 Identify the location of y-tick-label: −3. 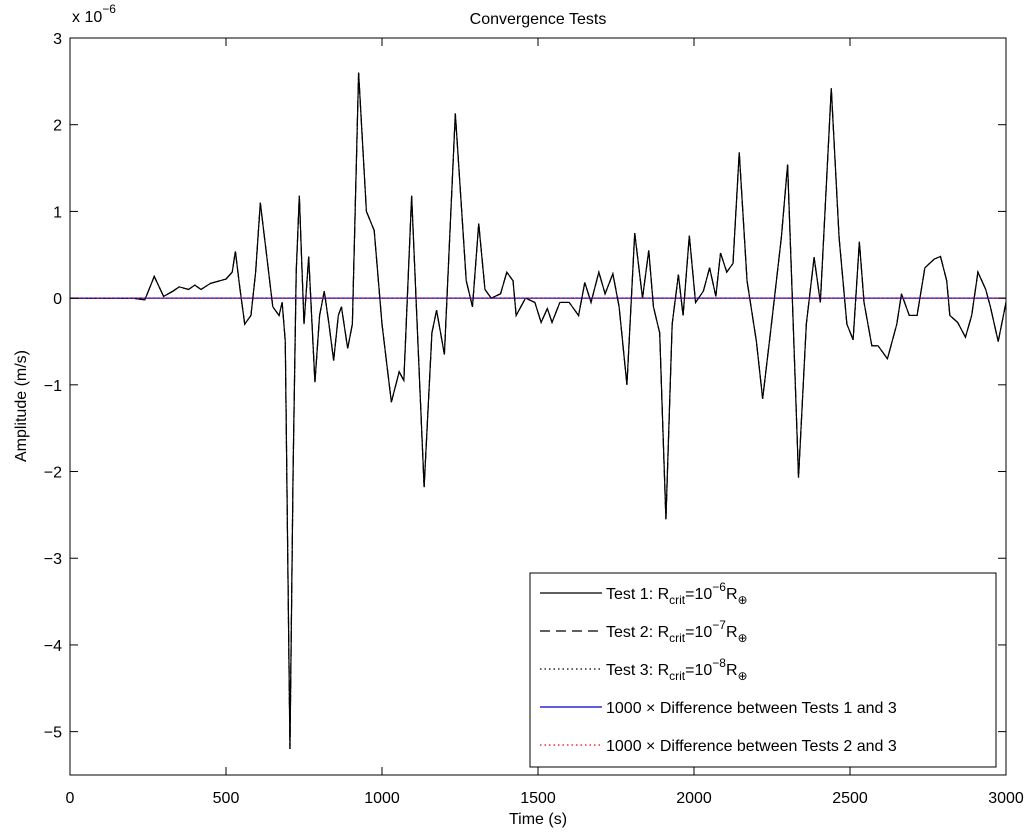
(53, 559).